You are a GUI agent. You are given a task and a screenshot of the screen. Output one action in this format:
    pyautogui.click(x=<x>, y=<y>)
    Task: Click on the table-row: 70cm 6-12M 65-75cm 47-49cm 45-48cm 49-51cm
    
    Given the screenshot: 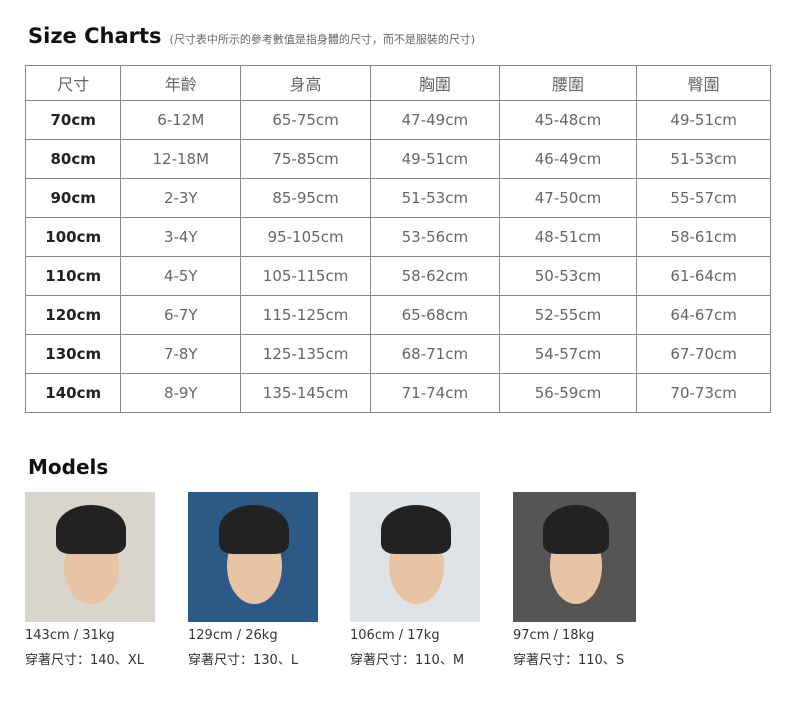 What is the action you would take?
    pyautogui.click(x=397, y=120)
    